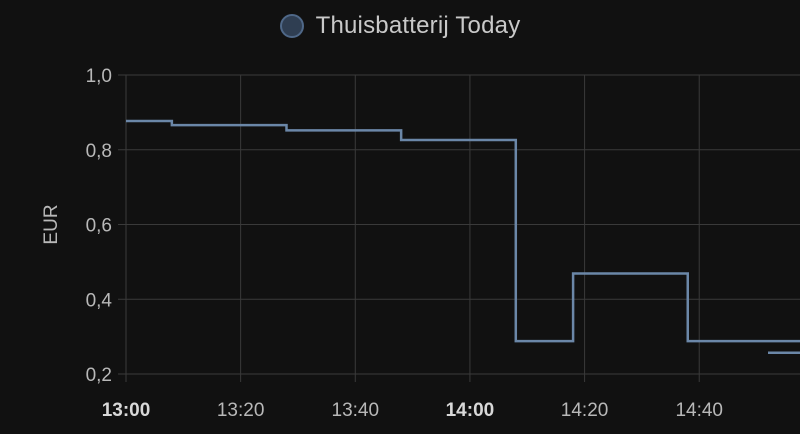 The height and width of the screenshot is (434, 800). I want to click on legend-label: Thuisbatterij Today, so click(418, 25).